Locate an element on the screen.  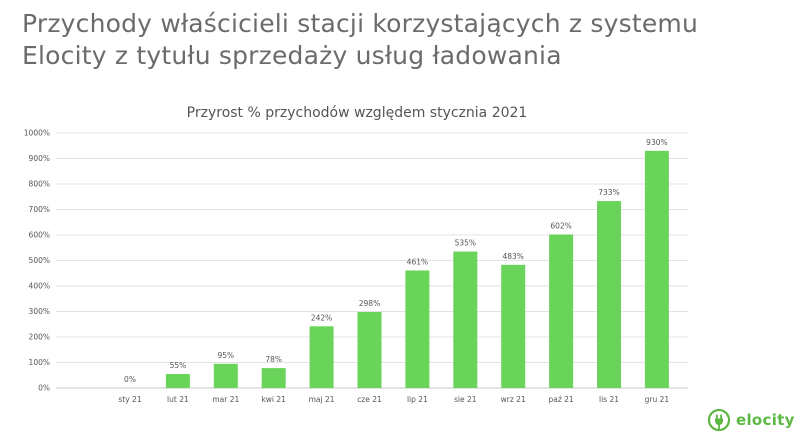
data-label: 602% is located at coordinates (560, 225).